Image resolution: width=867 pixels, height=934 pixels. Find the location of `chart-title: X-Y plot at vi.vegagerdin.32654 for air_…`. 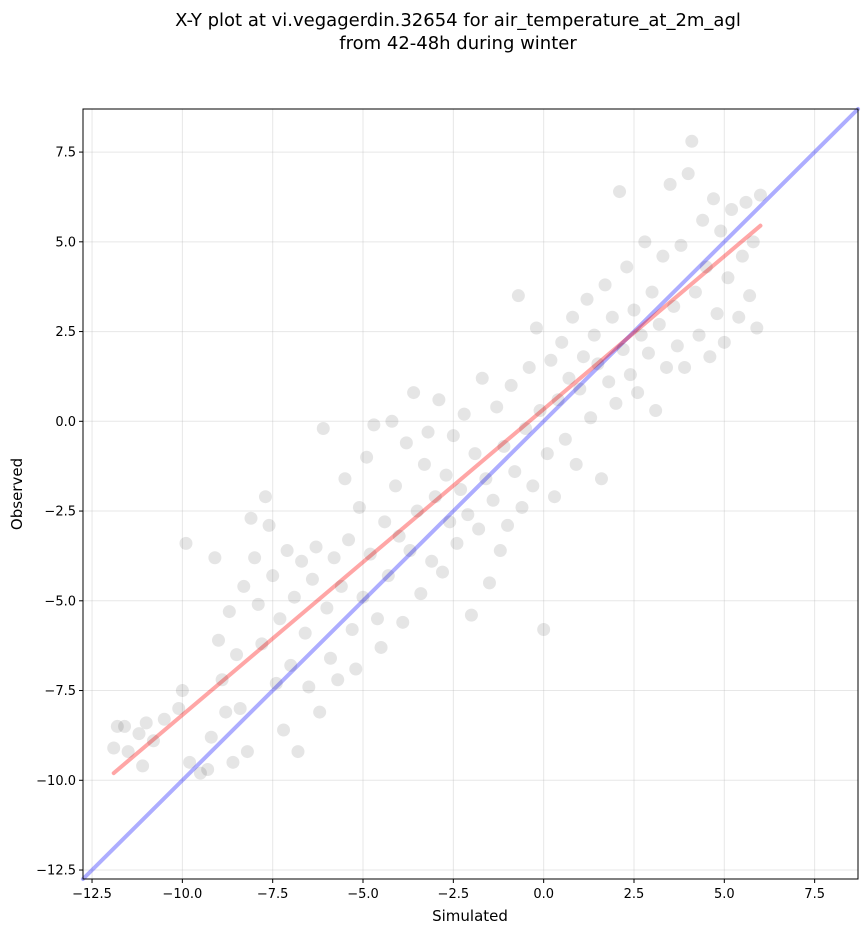

chart-title: X-Y plot at vi.vegagerdin.32654 for air_… is located at coordinates (458, 20).